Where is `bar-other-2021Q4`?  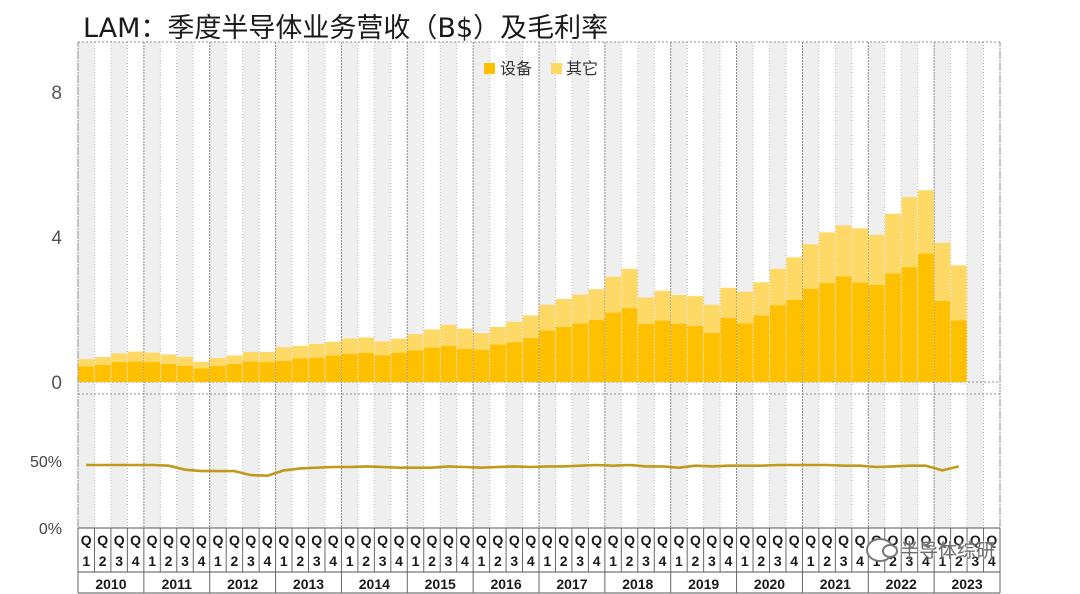 bar-other-2021Q4 is located at coordinates (860, 255).